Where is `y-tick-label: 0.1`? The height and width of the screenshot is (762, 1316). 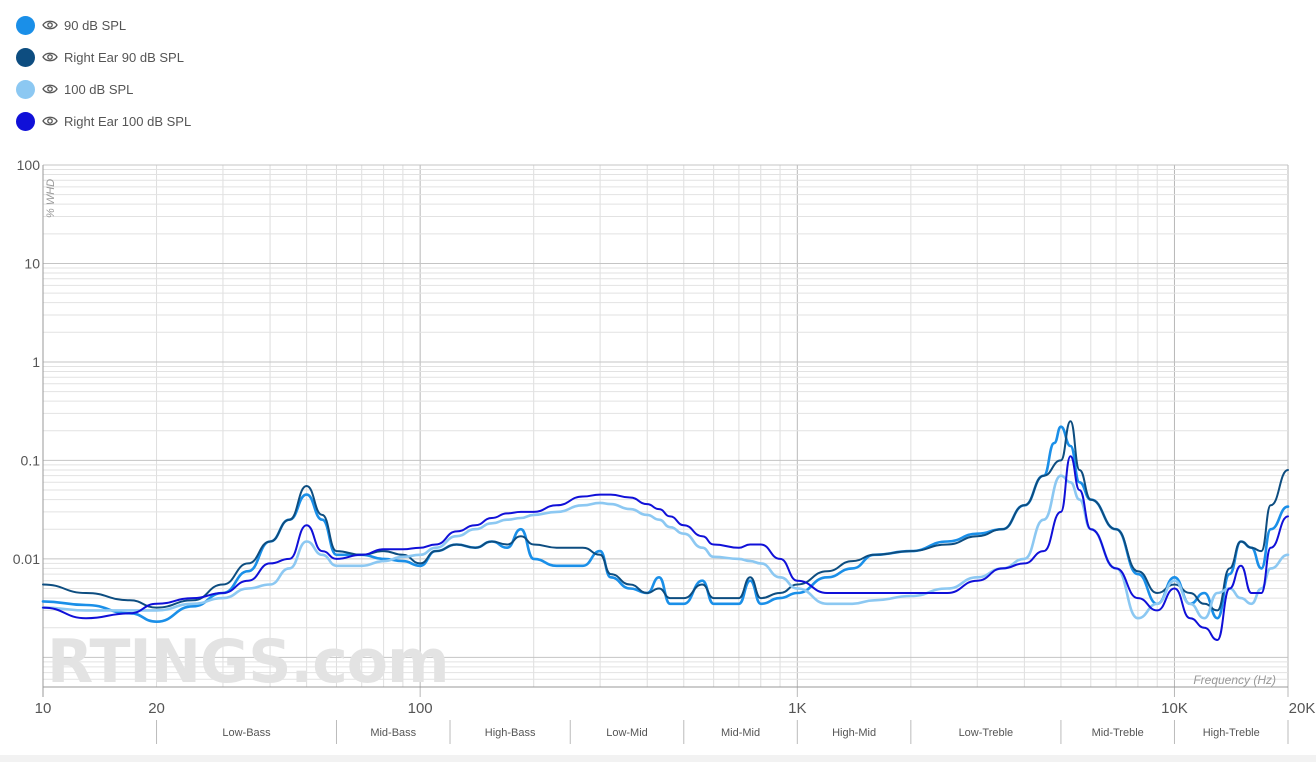
y-tick-label: 0.1 is located at coordinates (31, 460).